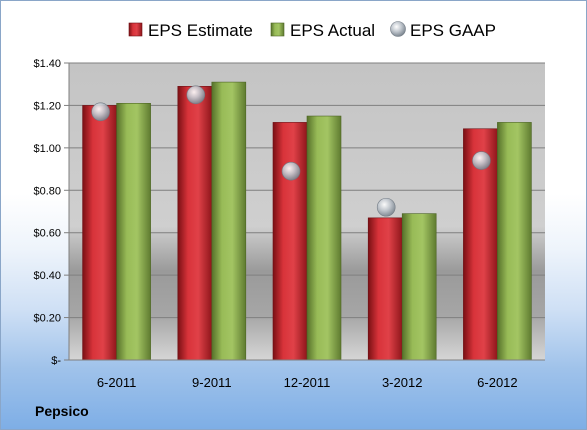 The height and width of the screenshot is (430, 587). What do you see at coordinates (453, 30) in the screenshot?
I see `legend-label-2: EPS GAAP` at bounding box center [453, 30].